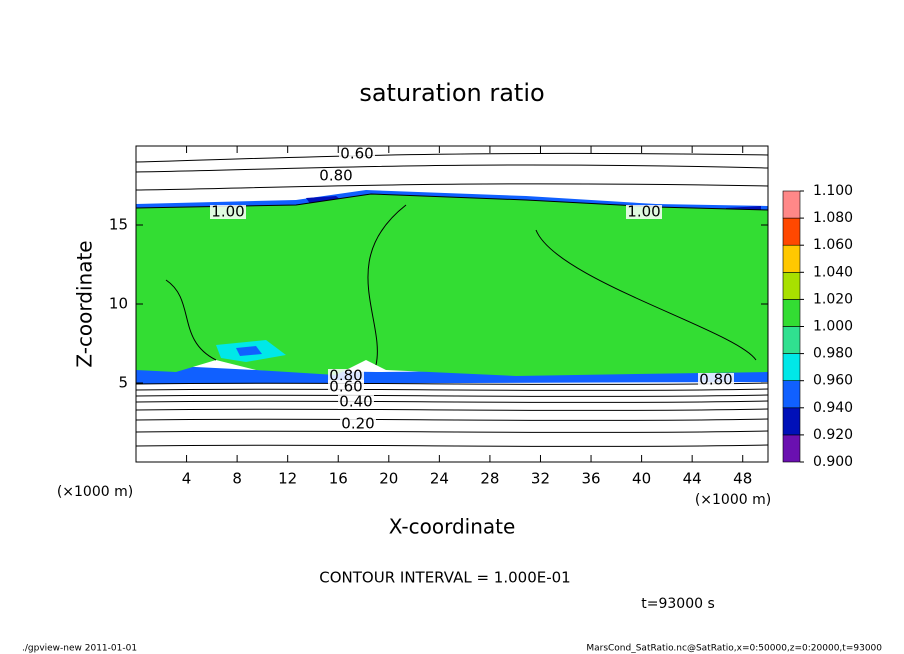 Image resolution: width=904 pixels, height=654 pixels. I want to click on colorbar-label: 0.940, so click(833, 408).